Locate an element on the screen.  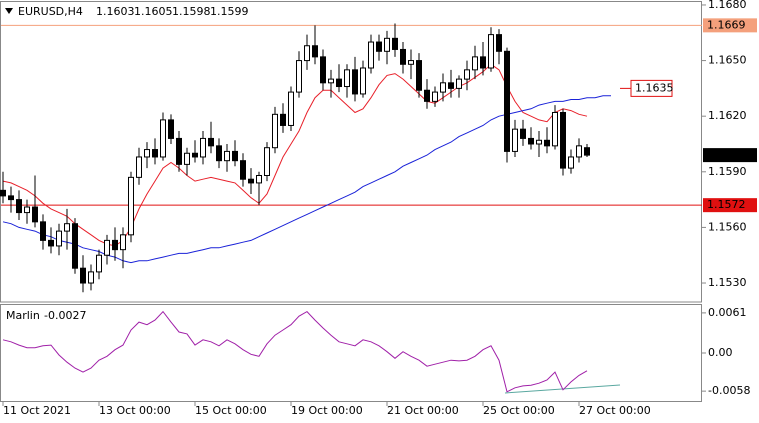
y-tick-label: 1.1680 is located at coordinates (727, 5).